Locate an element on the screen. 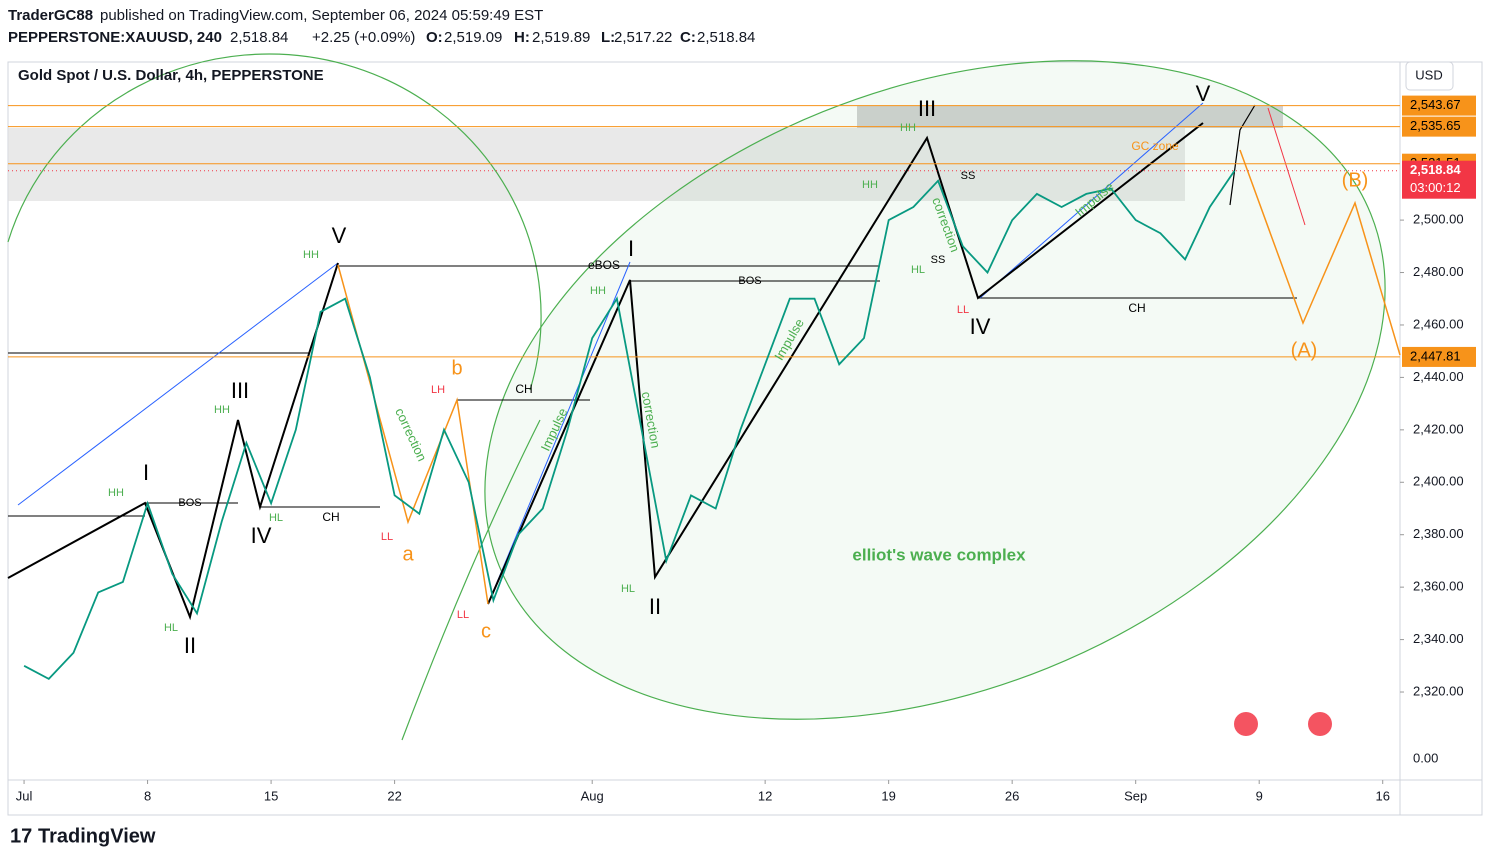 The width and height of the screenshot is (1491, 861). symbol: PEPPERSTONE:XAUUSD, 240 is located at coordinates (115, 37).